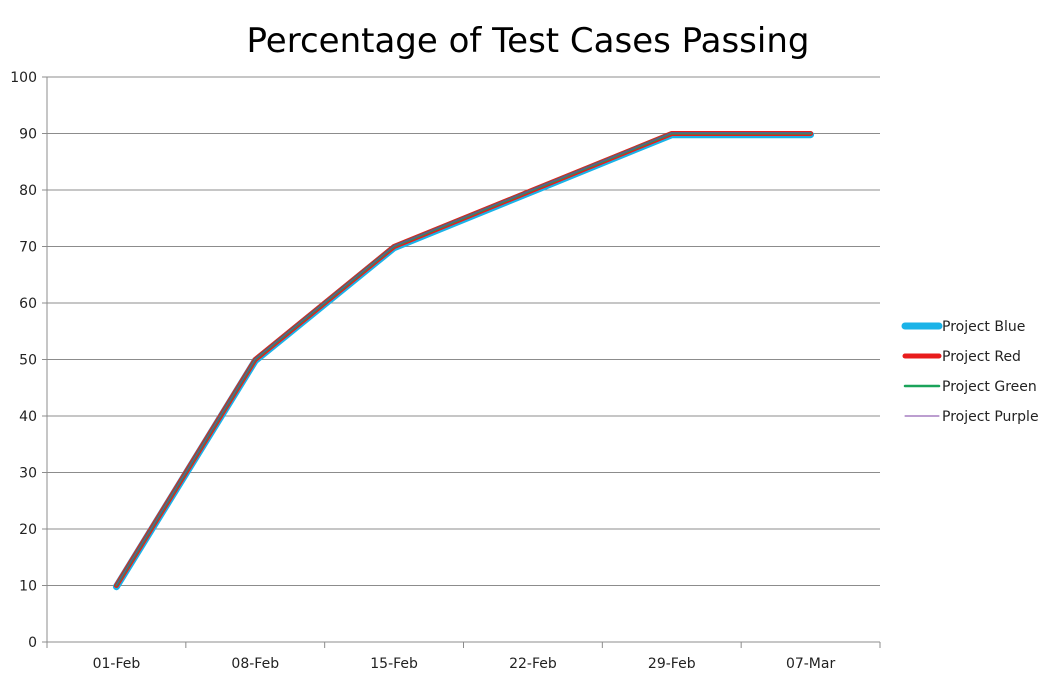 This screenshot has height=683, width=1042. I want to click on y-tick-label: 90, so click(28, 135).